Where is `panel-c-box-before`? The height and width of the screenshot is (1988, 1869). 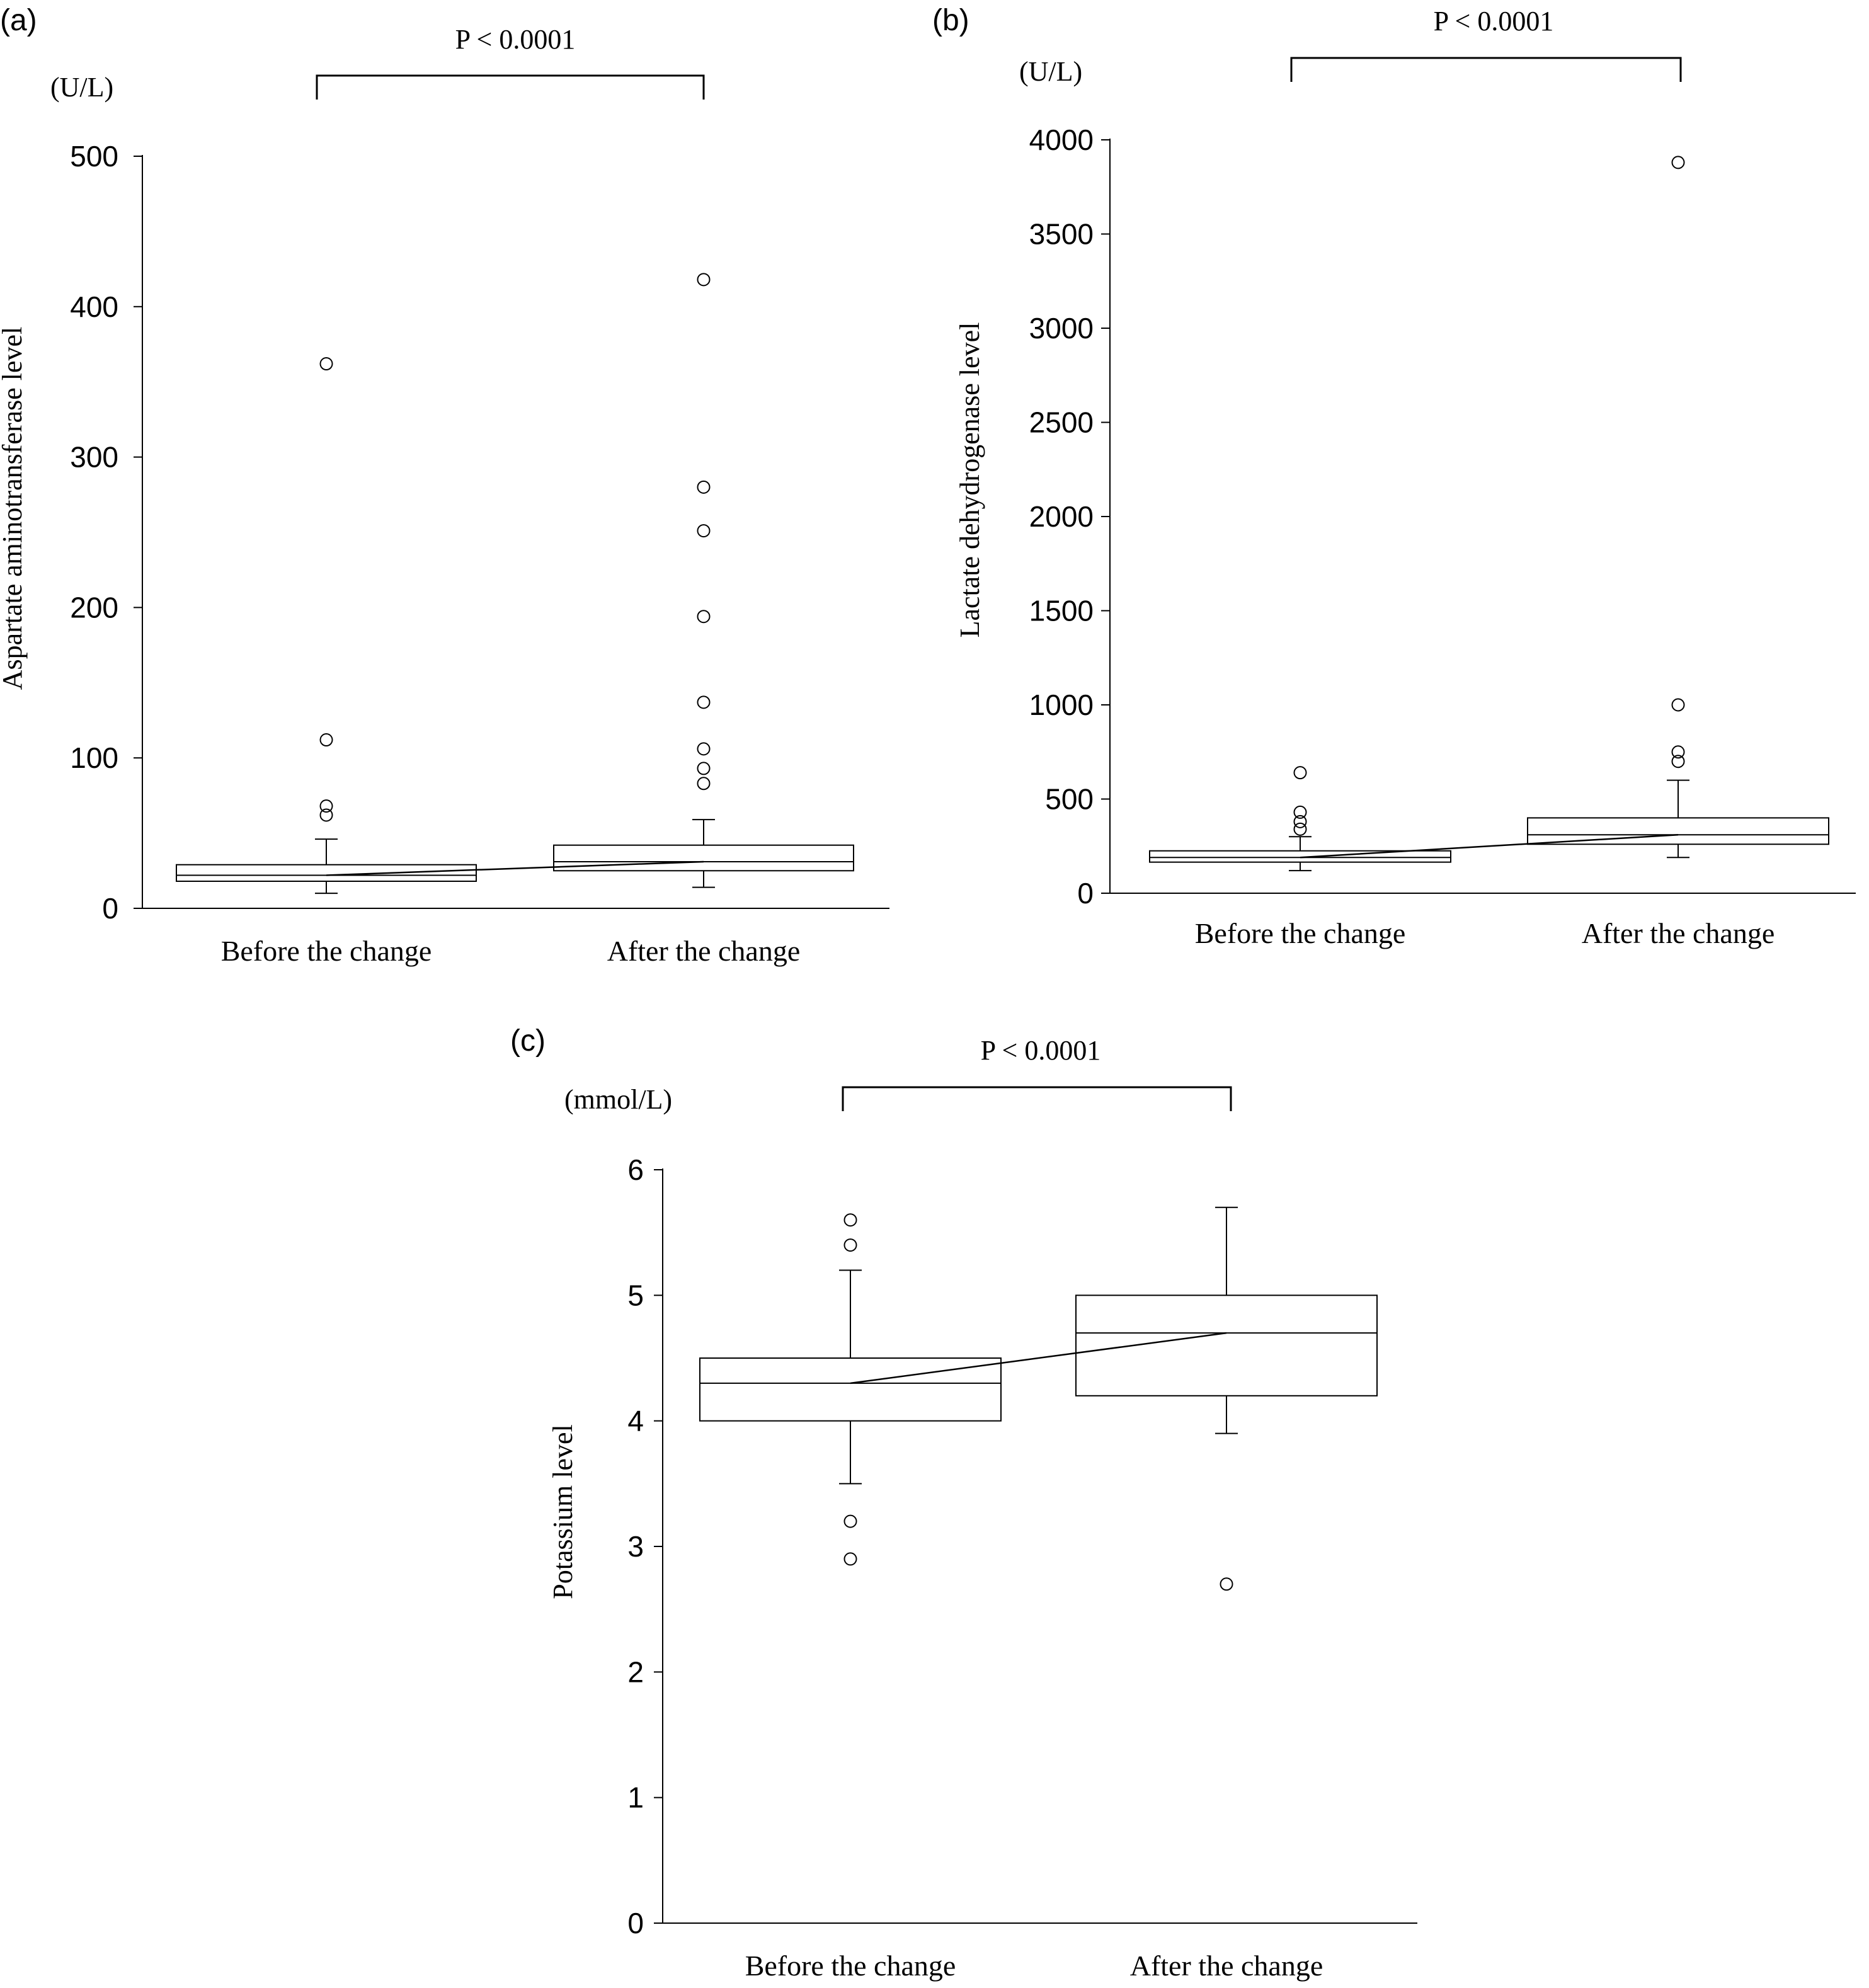
panel-c-box-before is located at coordinates (851, 1390).